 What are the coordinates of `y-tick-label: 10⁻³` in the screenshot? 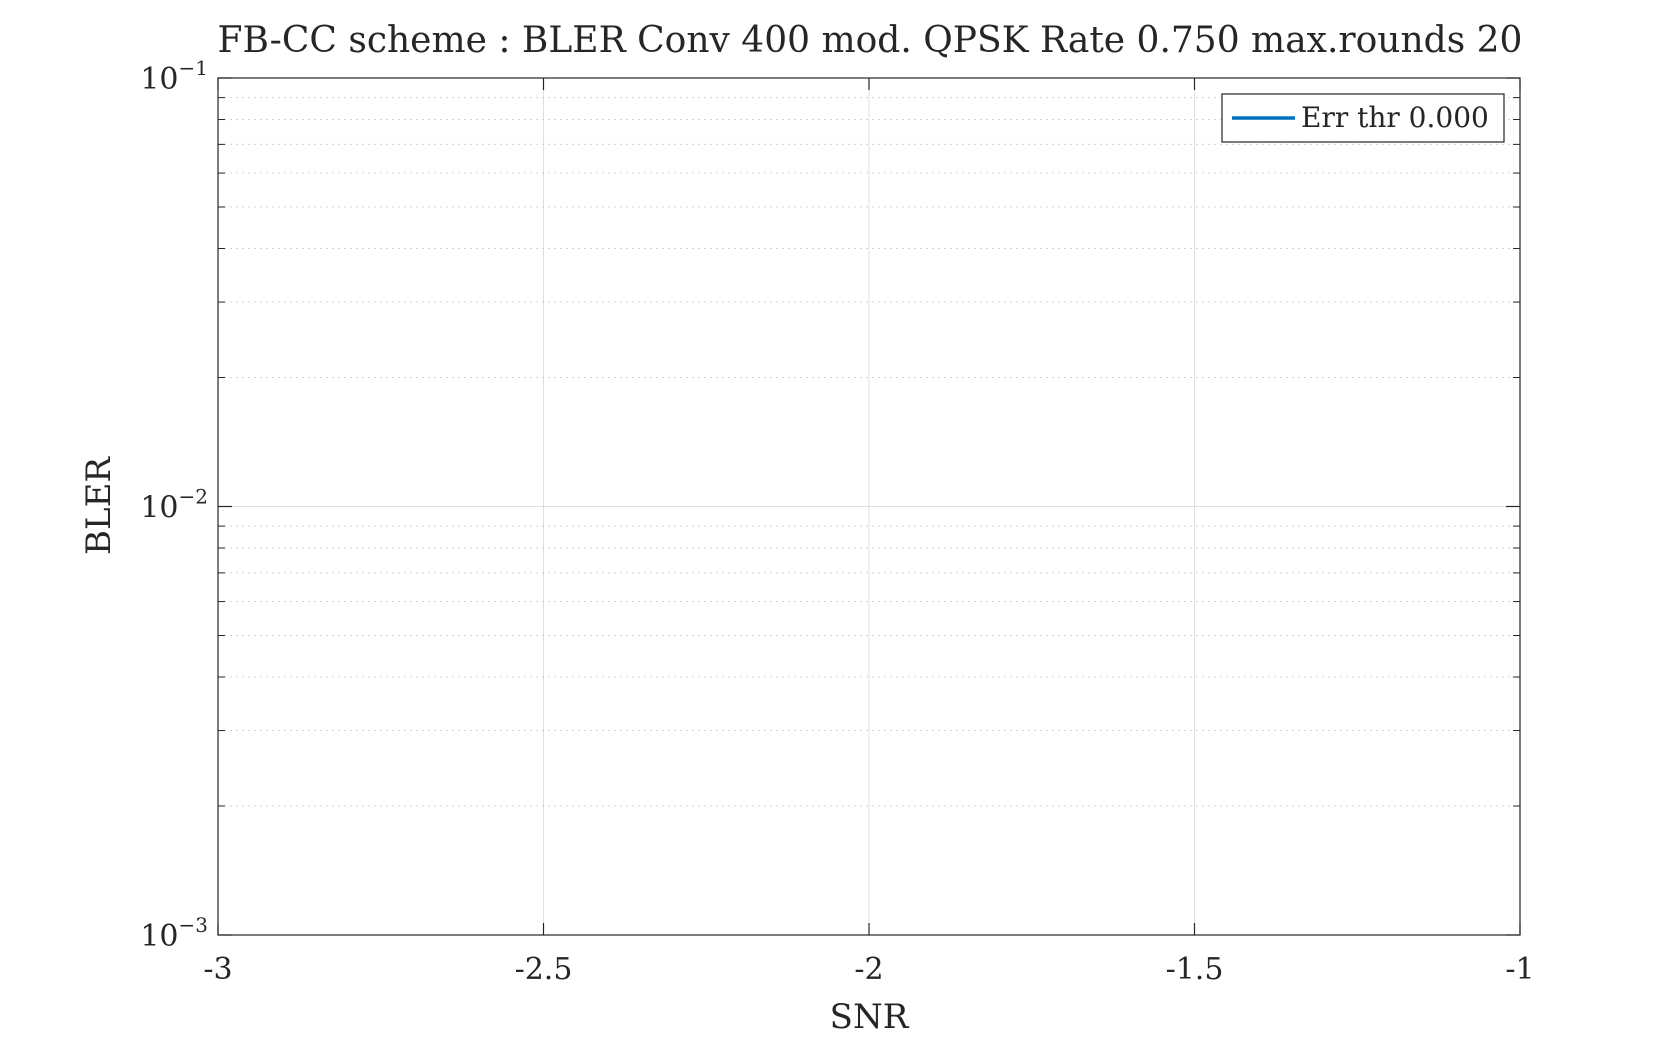 It's located at (174, 933).